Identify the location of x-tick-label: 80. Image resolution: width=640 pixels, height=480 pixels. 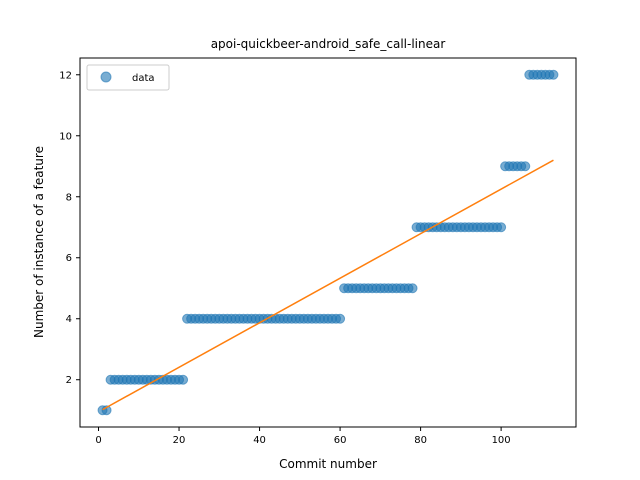
(420, 440).